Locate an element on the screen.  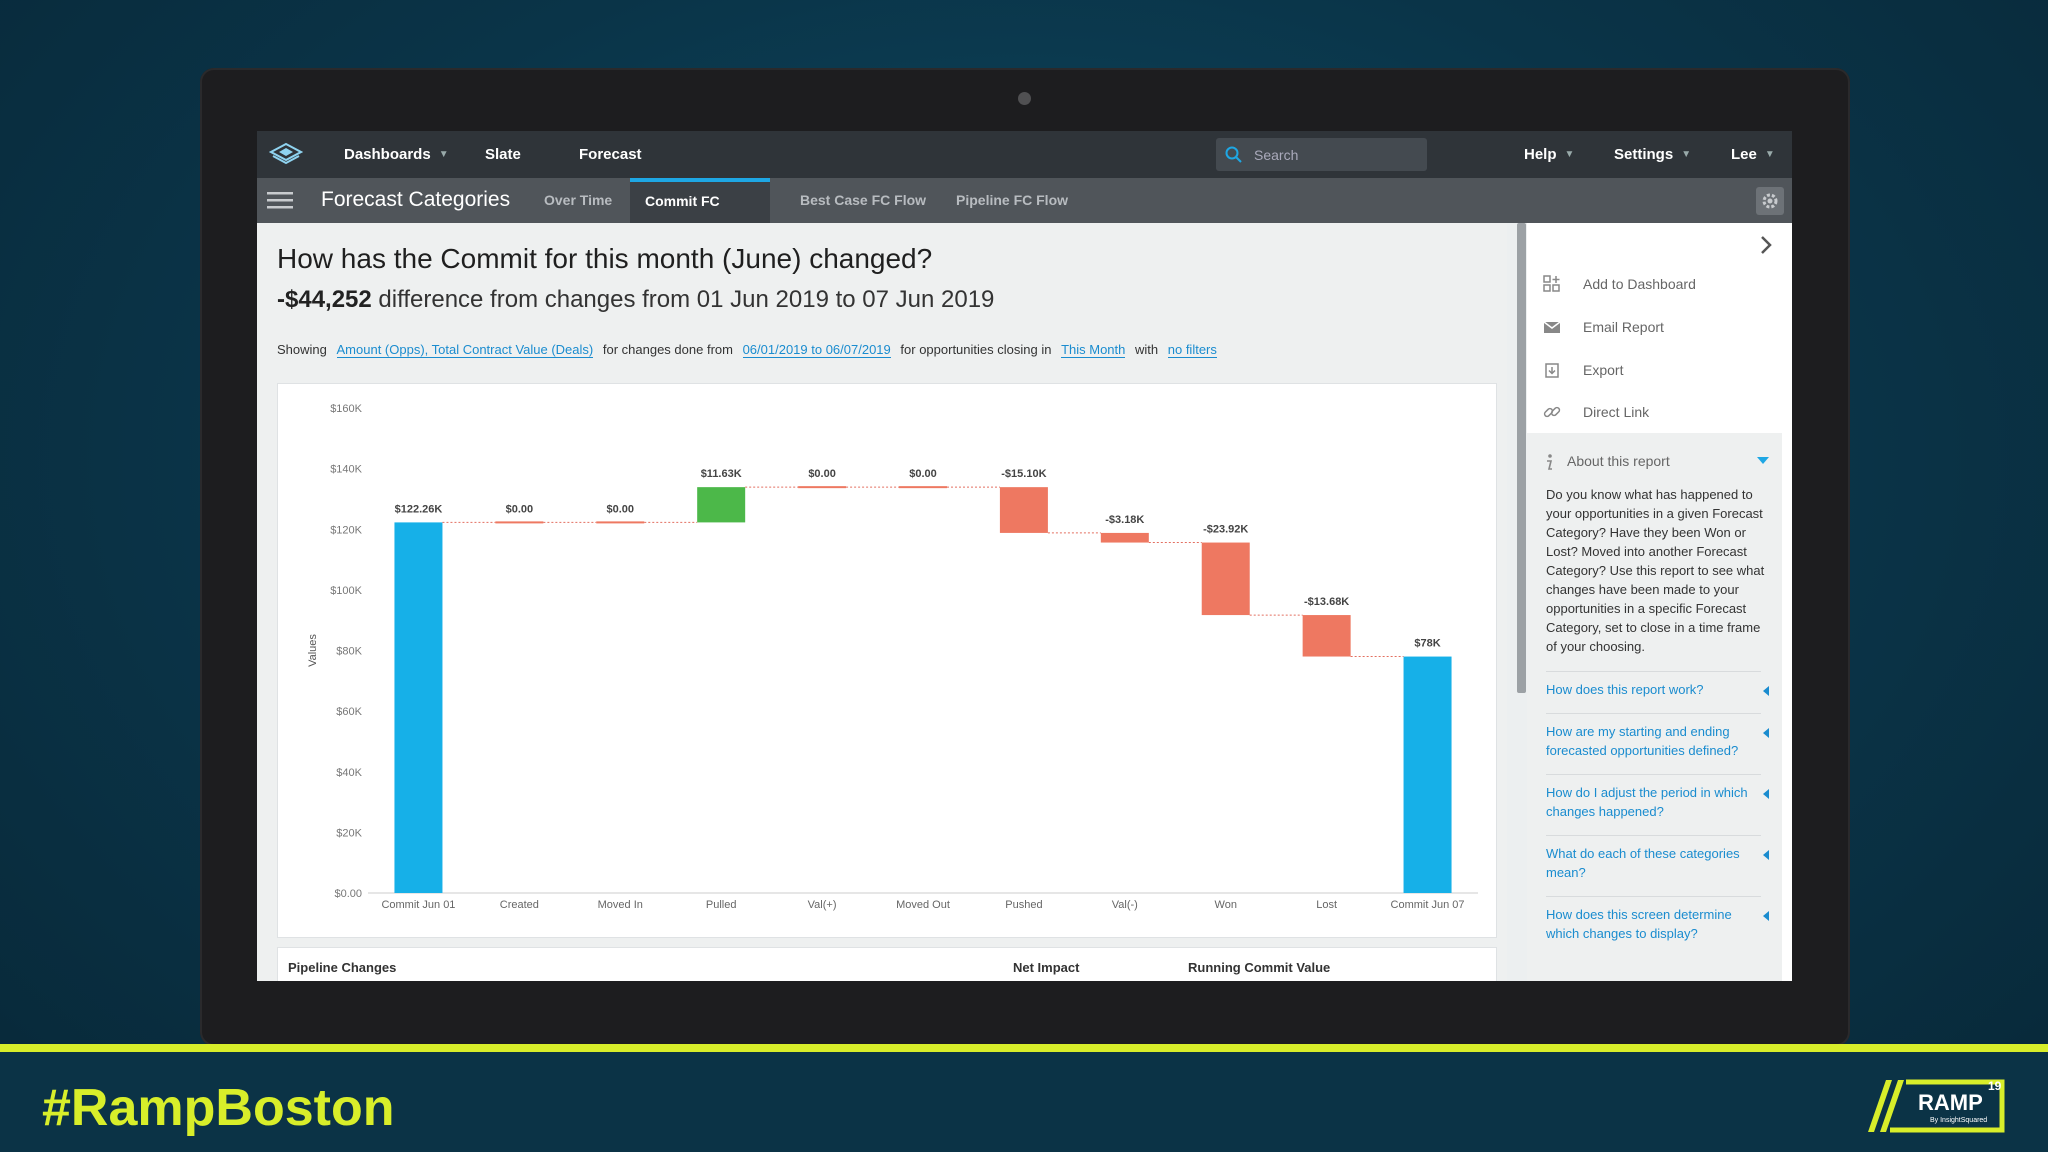
date-range-link: 06/01/2019 to 06/07/2019 is located at coordinates (816, 350).